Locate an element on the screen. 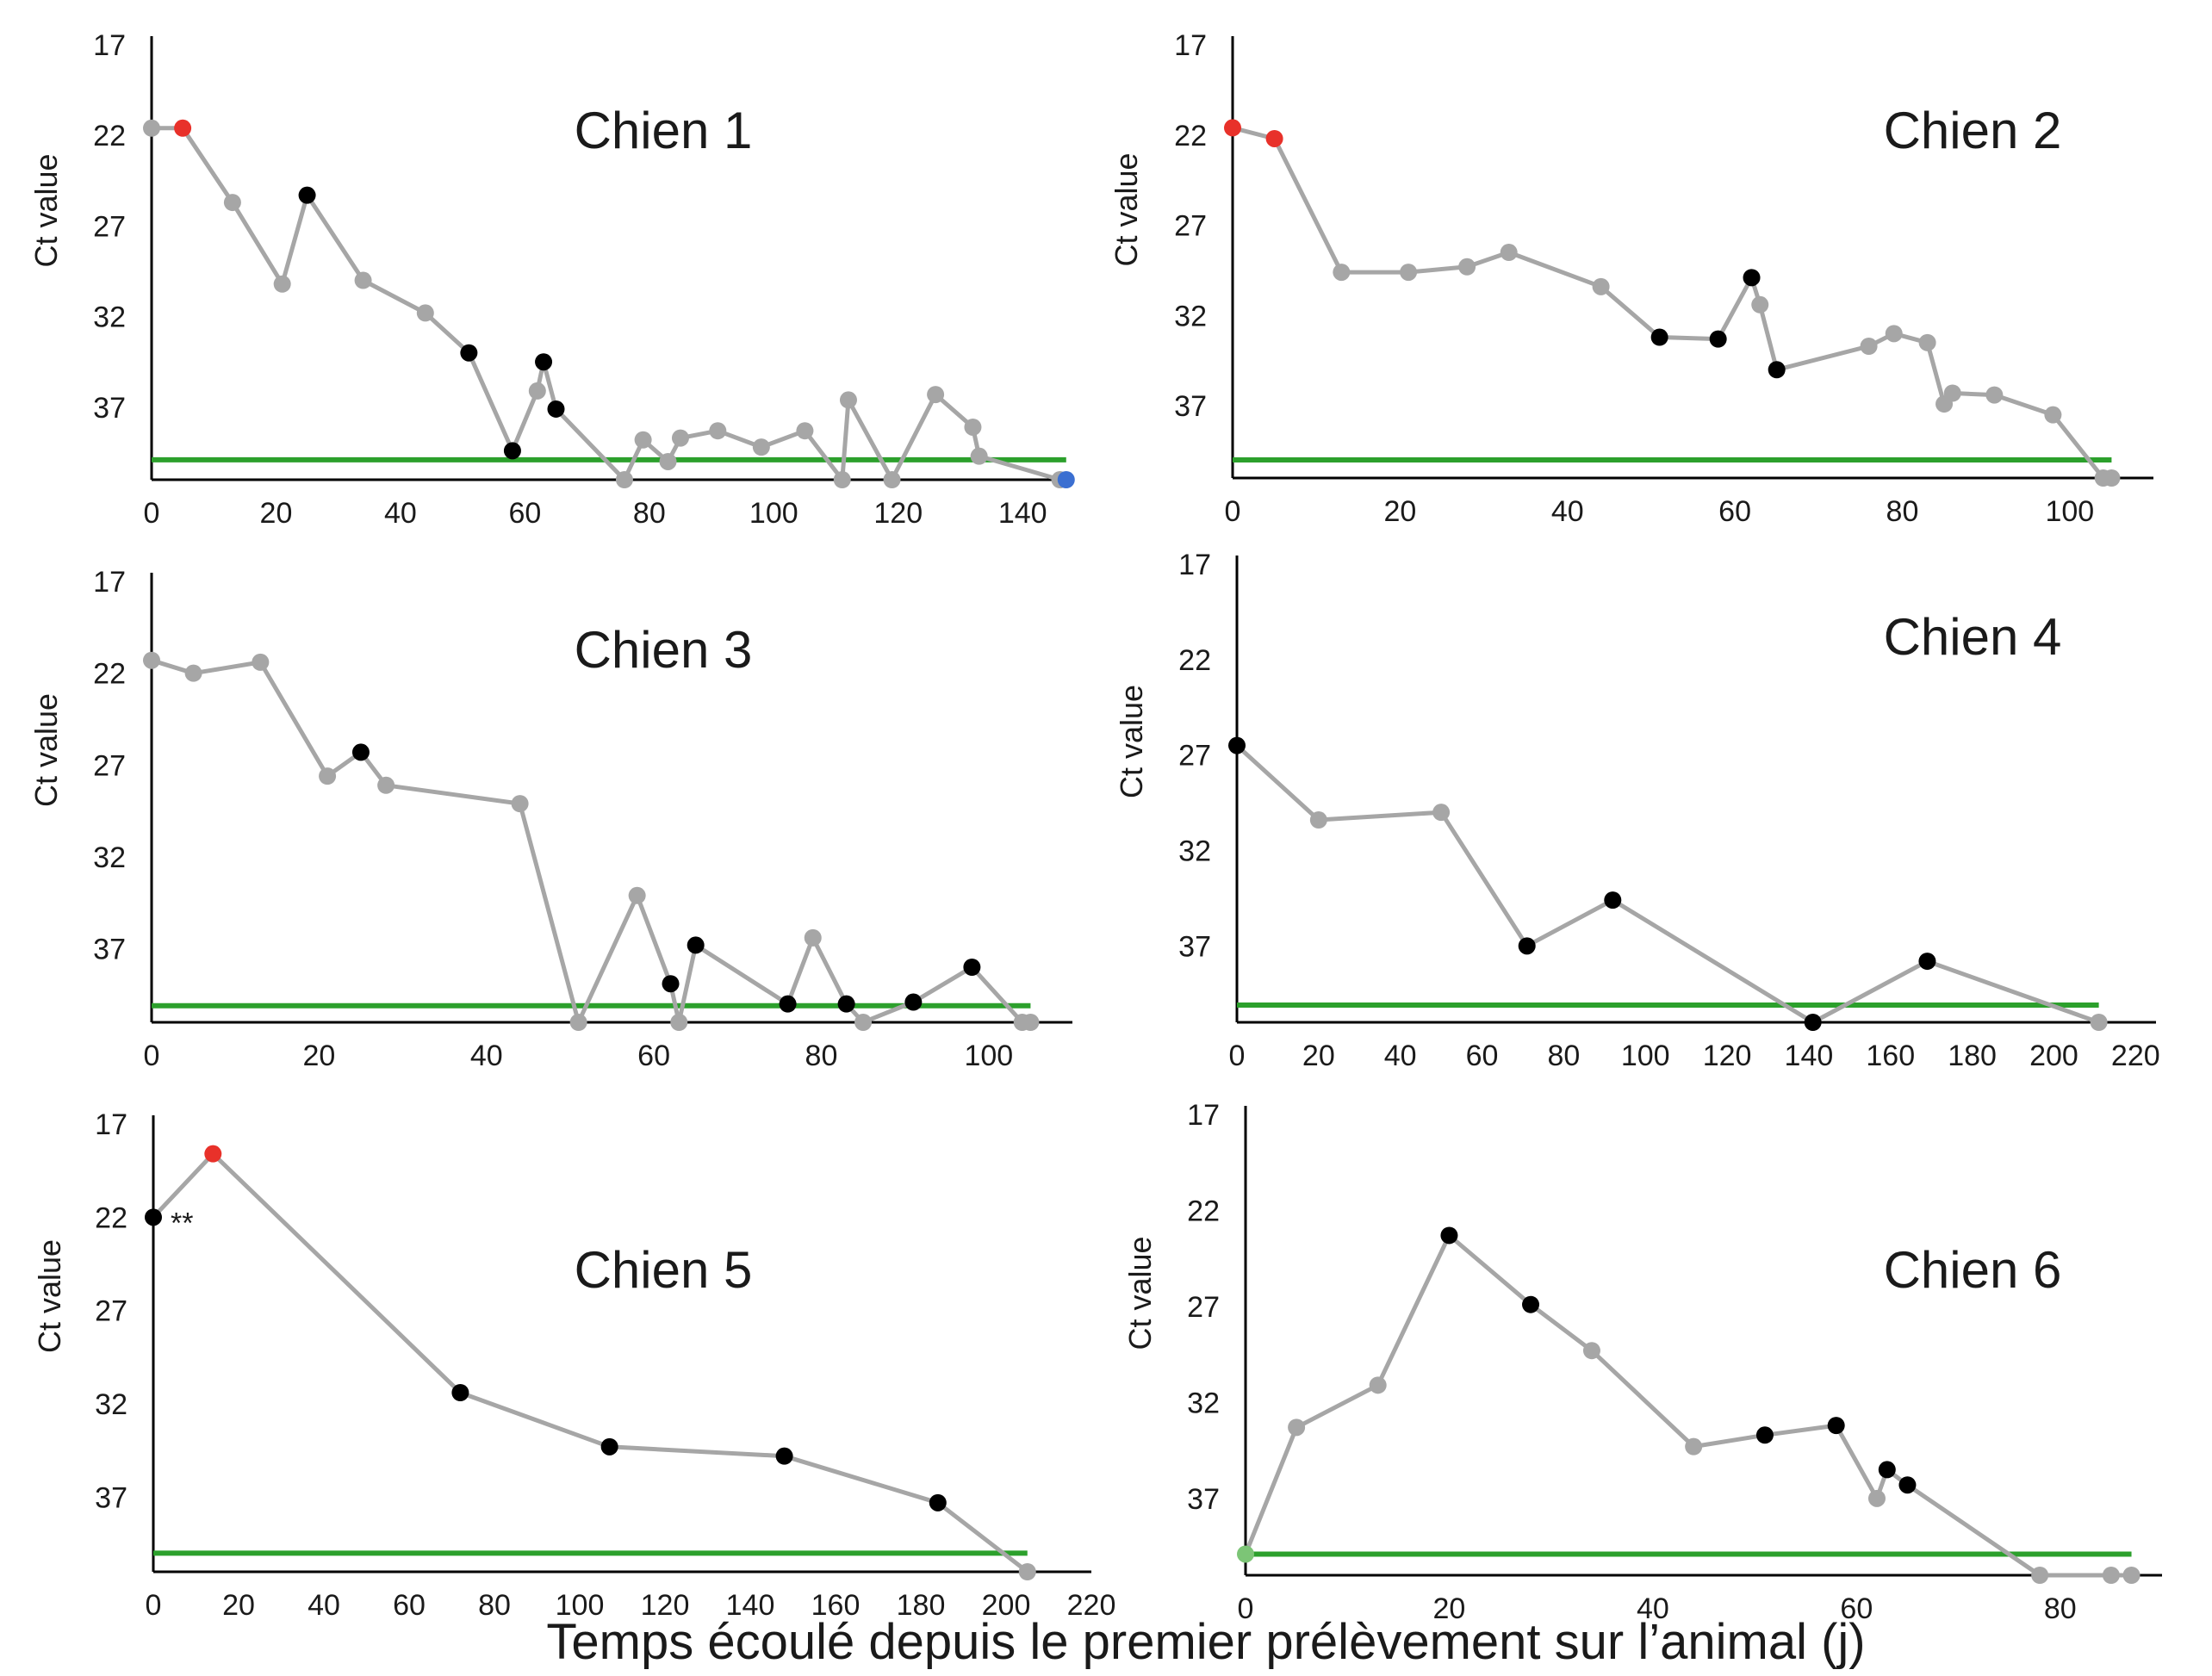 The width and height of the screenshot is (2212, 1676). chart-panel-2: 17 22 27 32 37 0 20 40 60 80 100 Ct value Chien 2 is located at coordinates (1631, 278).